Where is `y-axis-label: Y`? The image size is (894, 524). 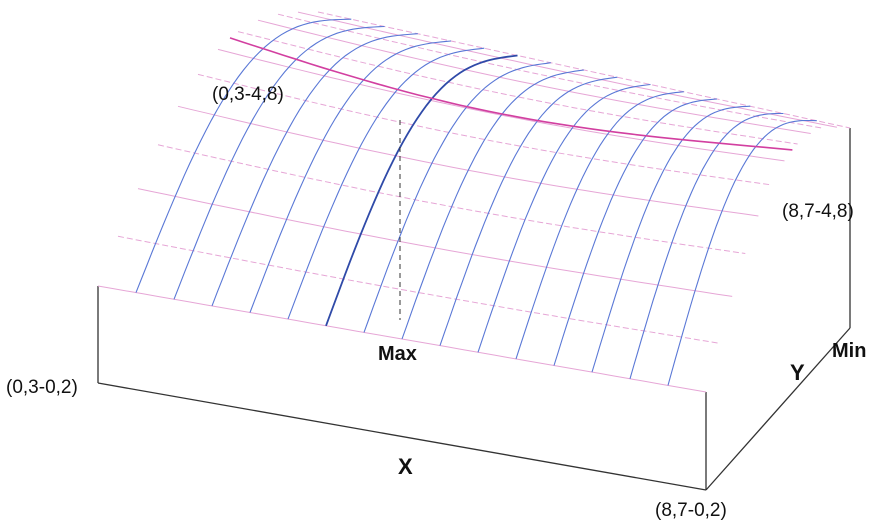
y-axis-label: Y is located at coordinates (797, 372).